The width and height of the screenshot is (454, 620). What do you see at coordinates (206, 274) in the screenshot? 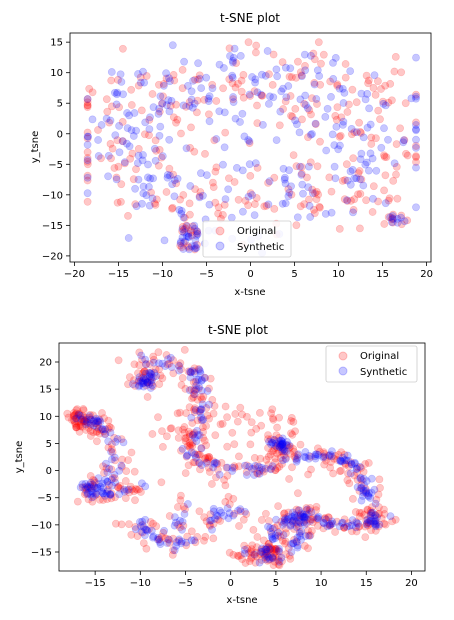
I see `x-tick-label: −5` at bounding box center [206, 274].